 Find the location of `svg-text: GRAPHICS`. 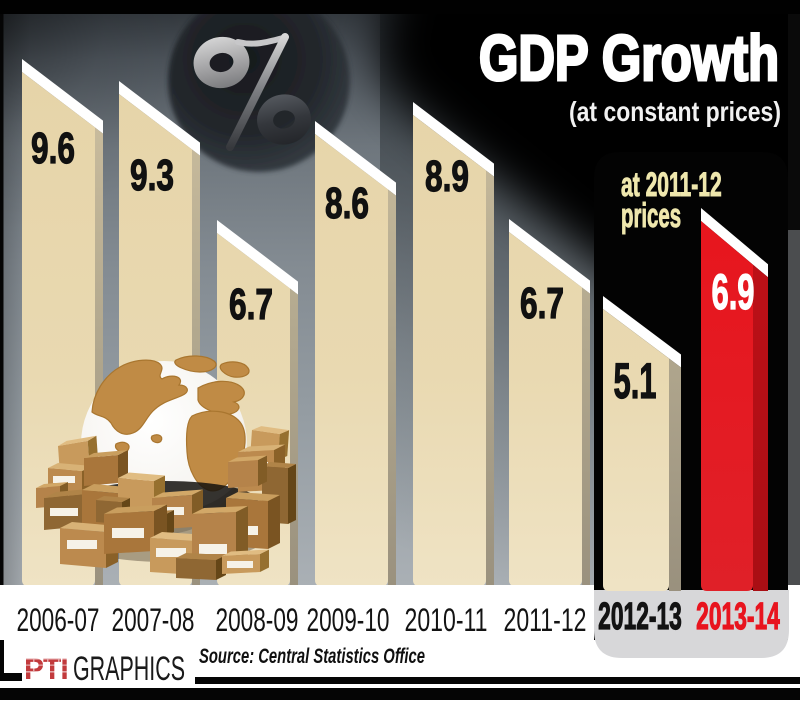

svg-text: GRAPHICS is located at coordinates (129, 669).